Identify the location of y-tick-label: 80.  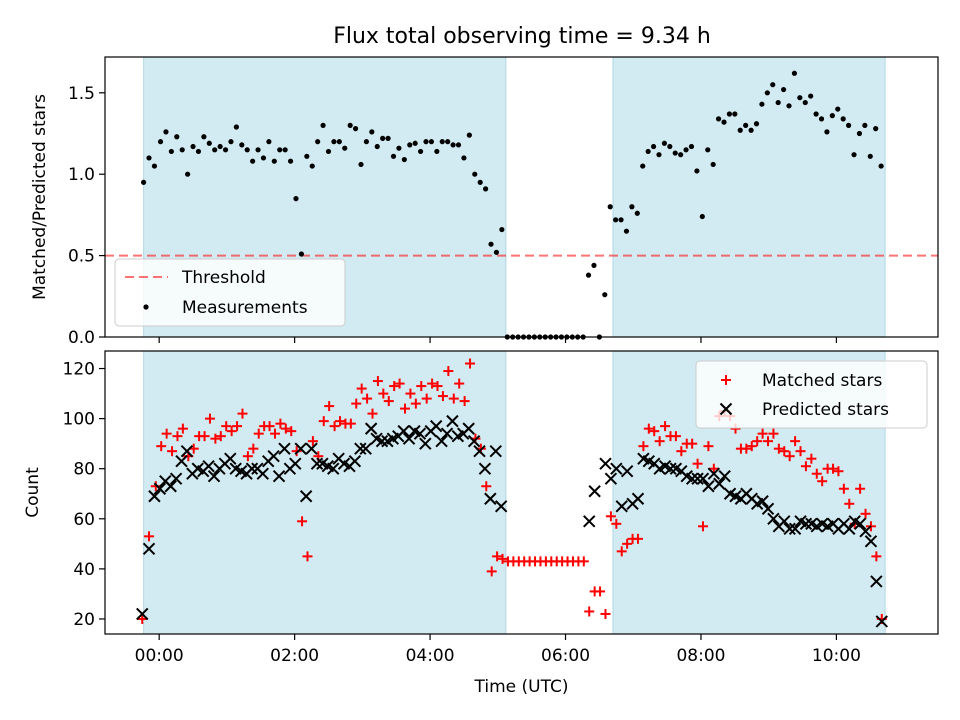
(84, 470).